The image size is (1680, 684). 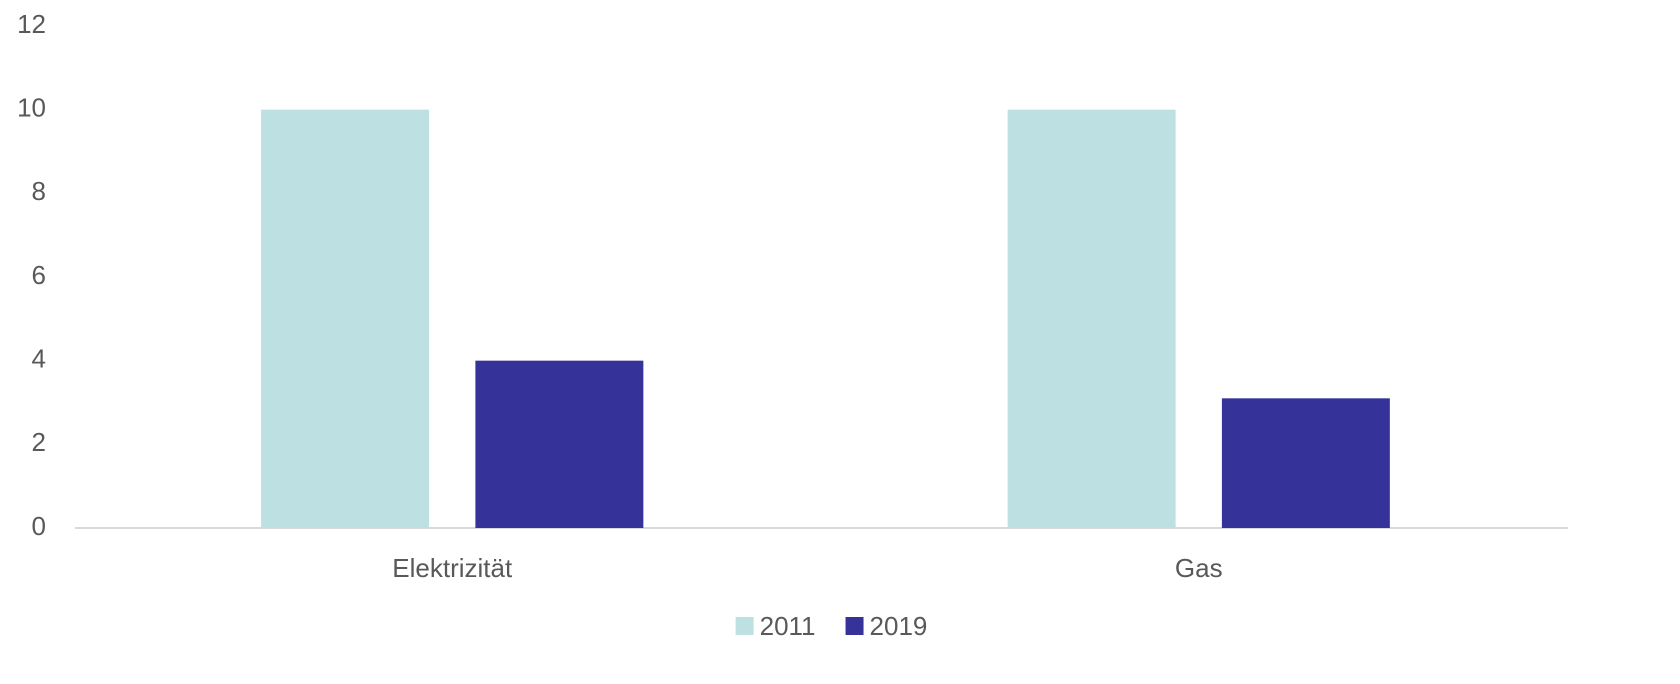 What do you see at coordinates (39, 359) in the screenshot?
I see `y-tick-label: 4` at bounding box center [39, 359].